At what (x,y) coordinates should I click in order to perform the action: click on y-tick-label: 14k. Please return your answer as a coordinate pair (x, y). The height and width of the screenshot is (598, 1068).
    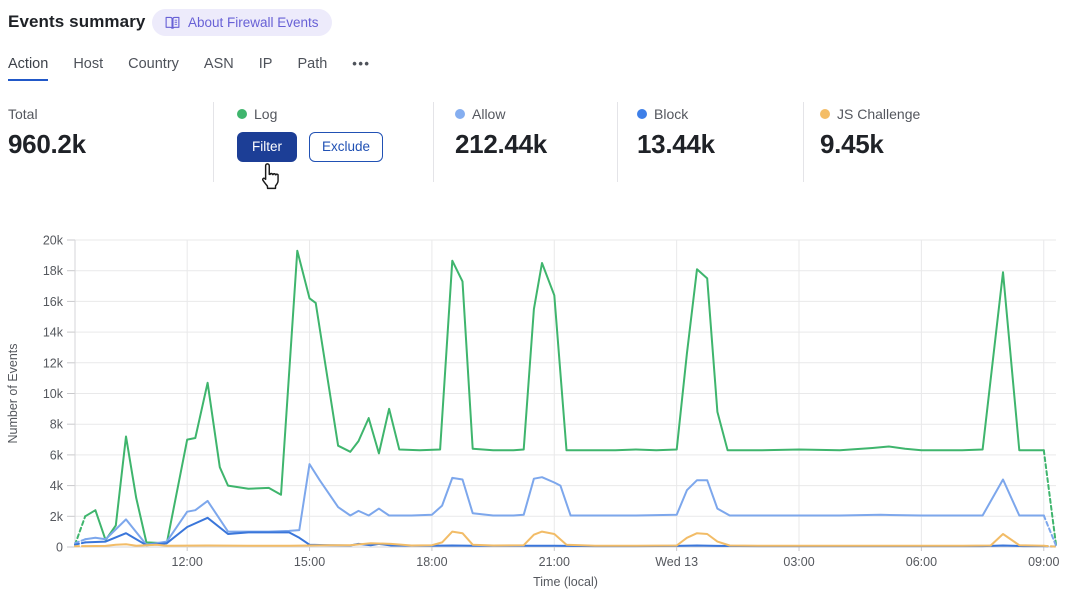
    Looking at the image, I should click on (53, 333).